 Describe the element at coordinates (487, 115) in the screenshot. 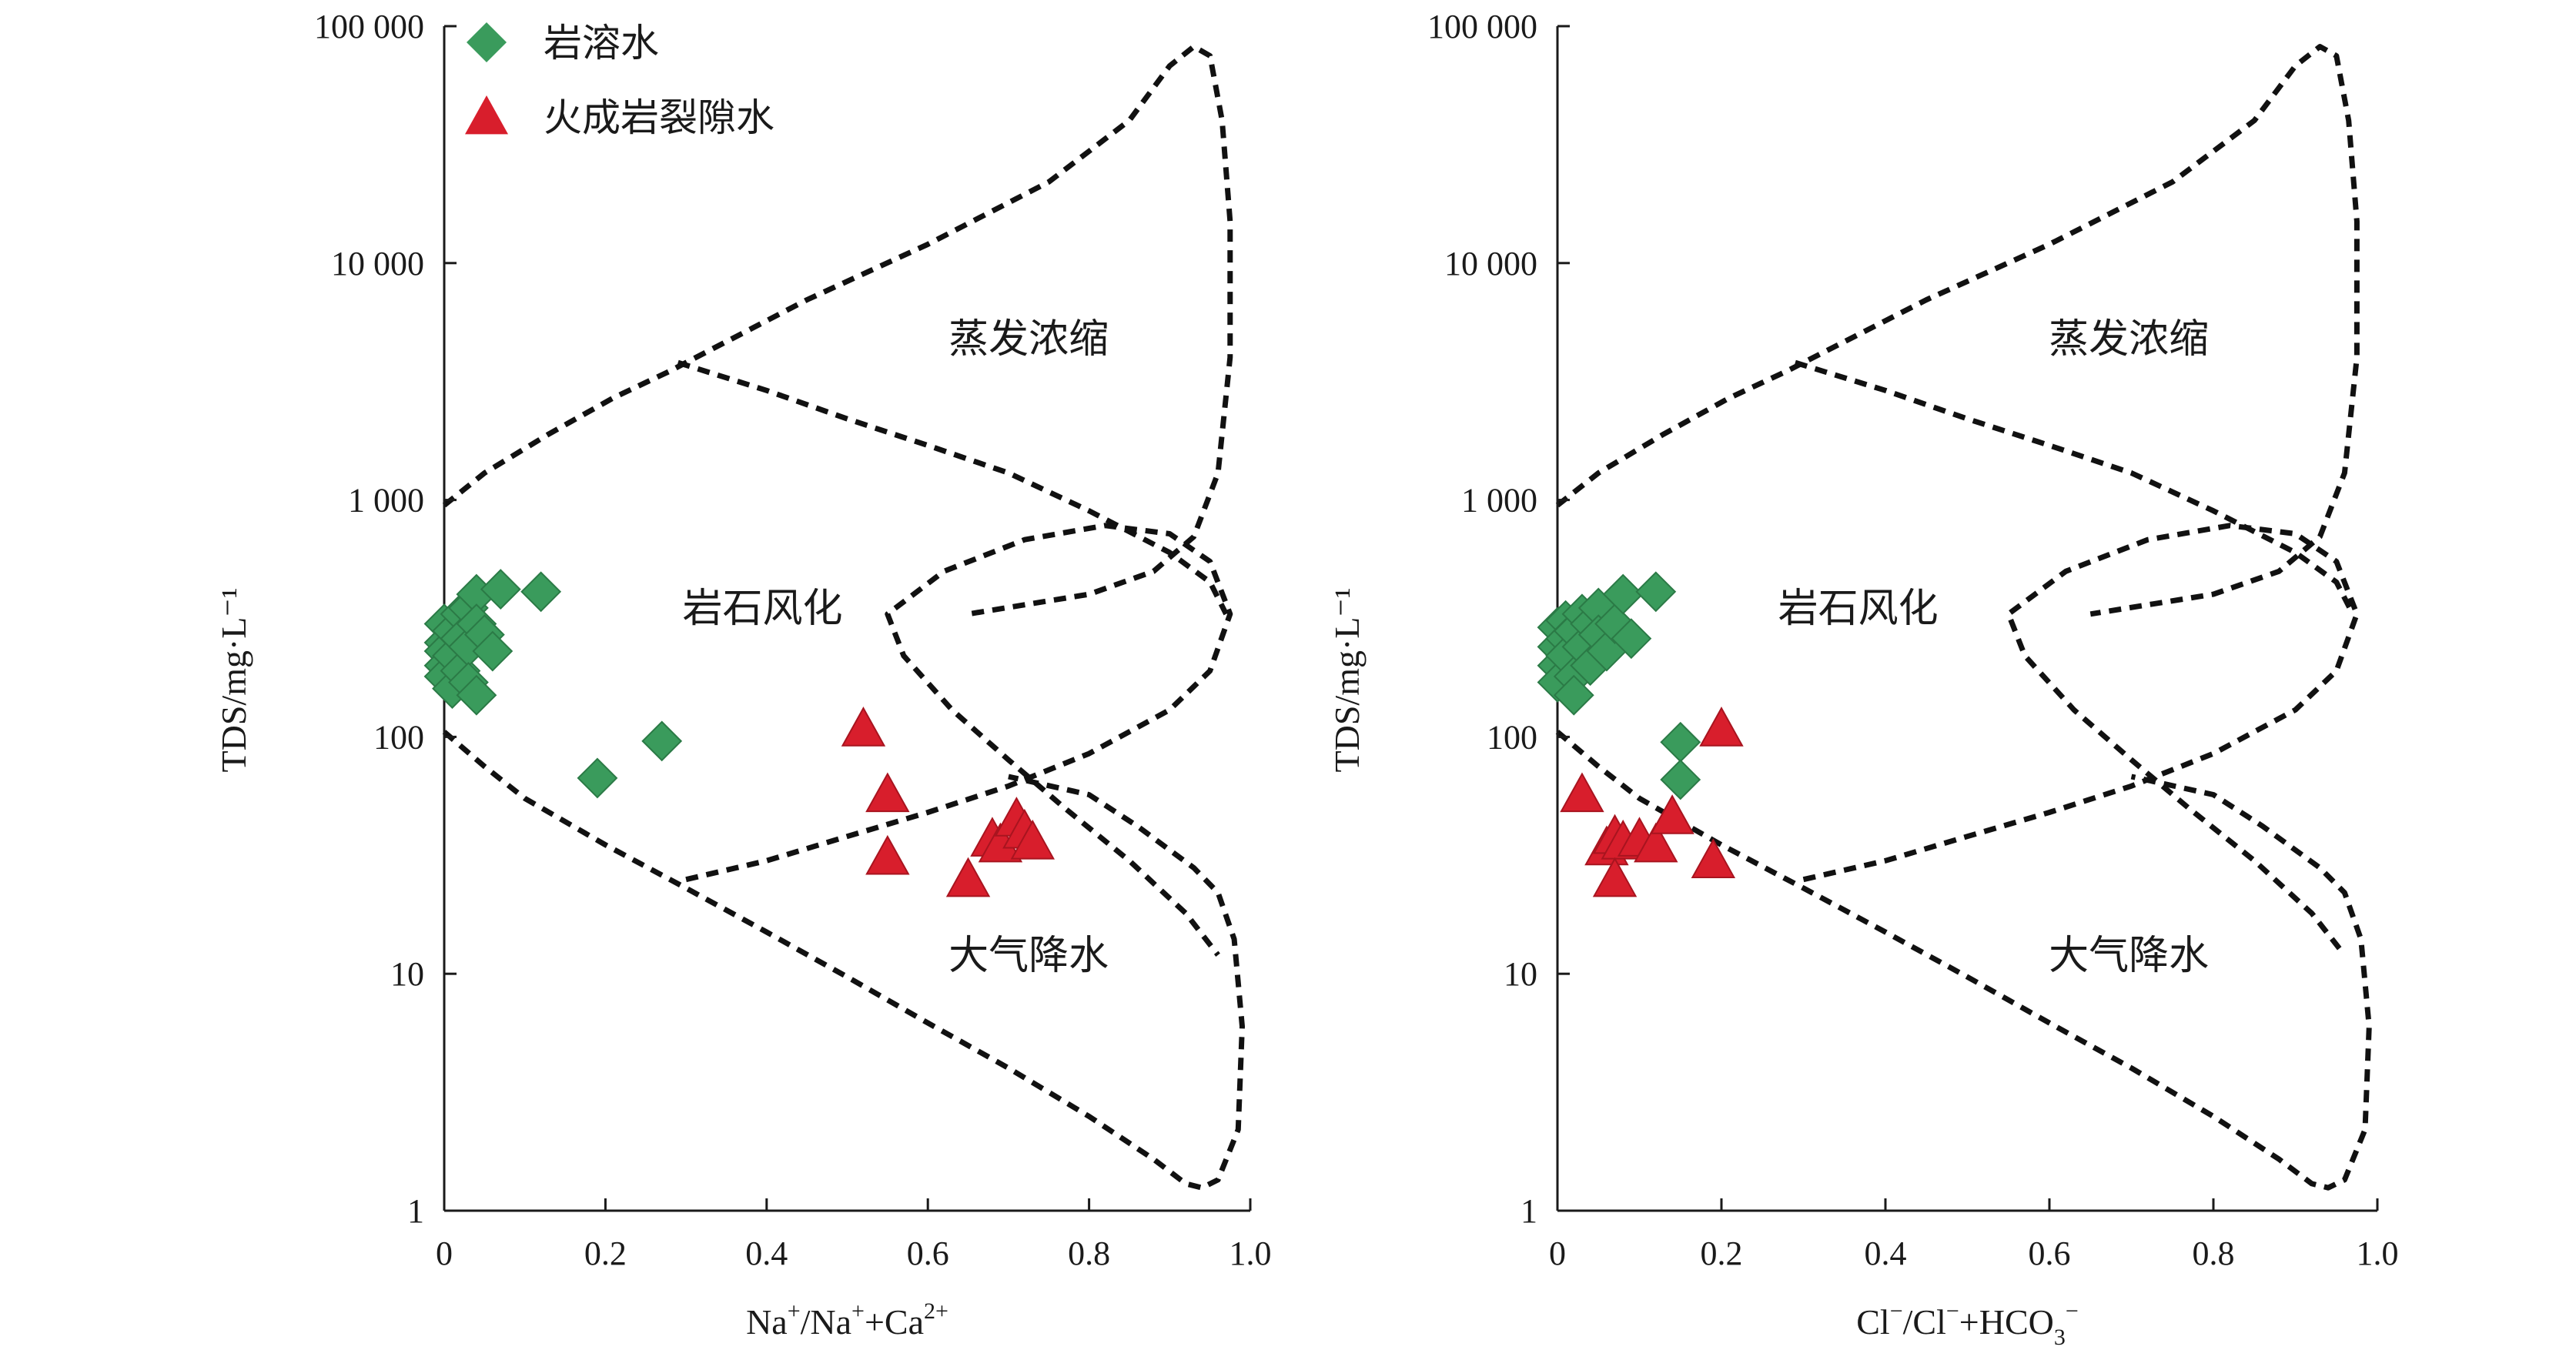

I see `legend-triangle-marker` at that location.